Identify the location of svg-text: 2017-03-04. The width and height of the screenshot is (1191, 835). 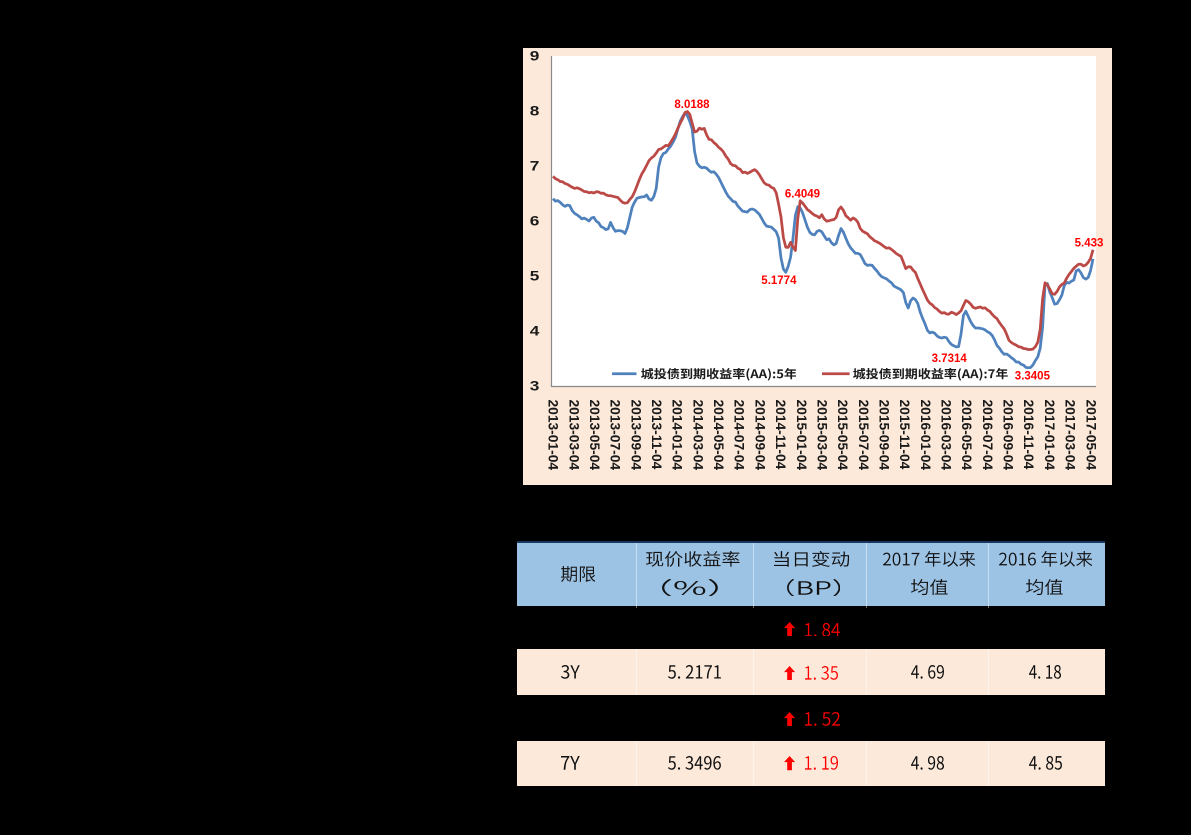
(1070, 435).